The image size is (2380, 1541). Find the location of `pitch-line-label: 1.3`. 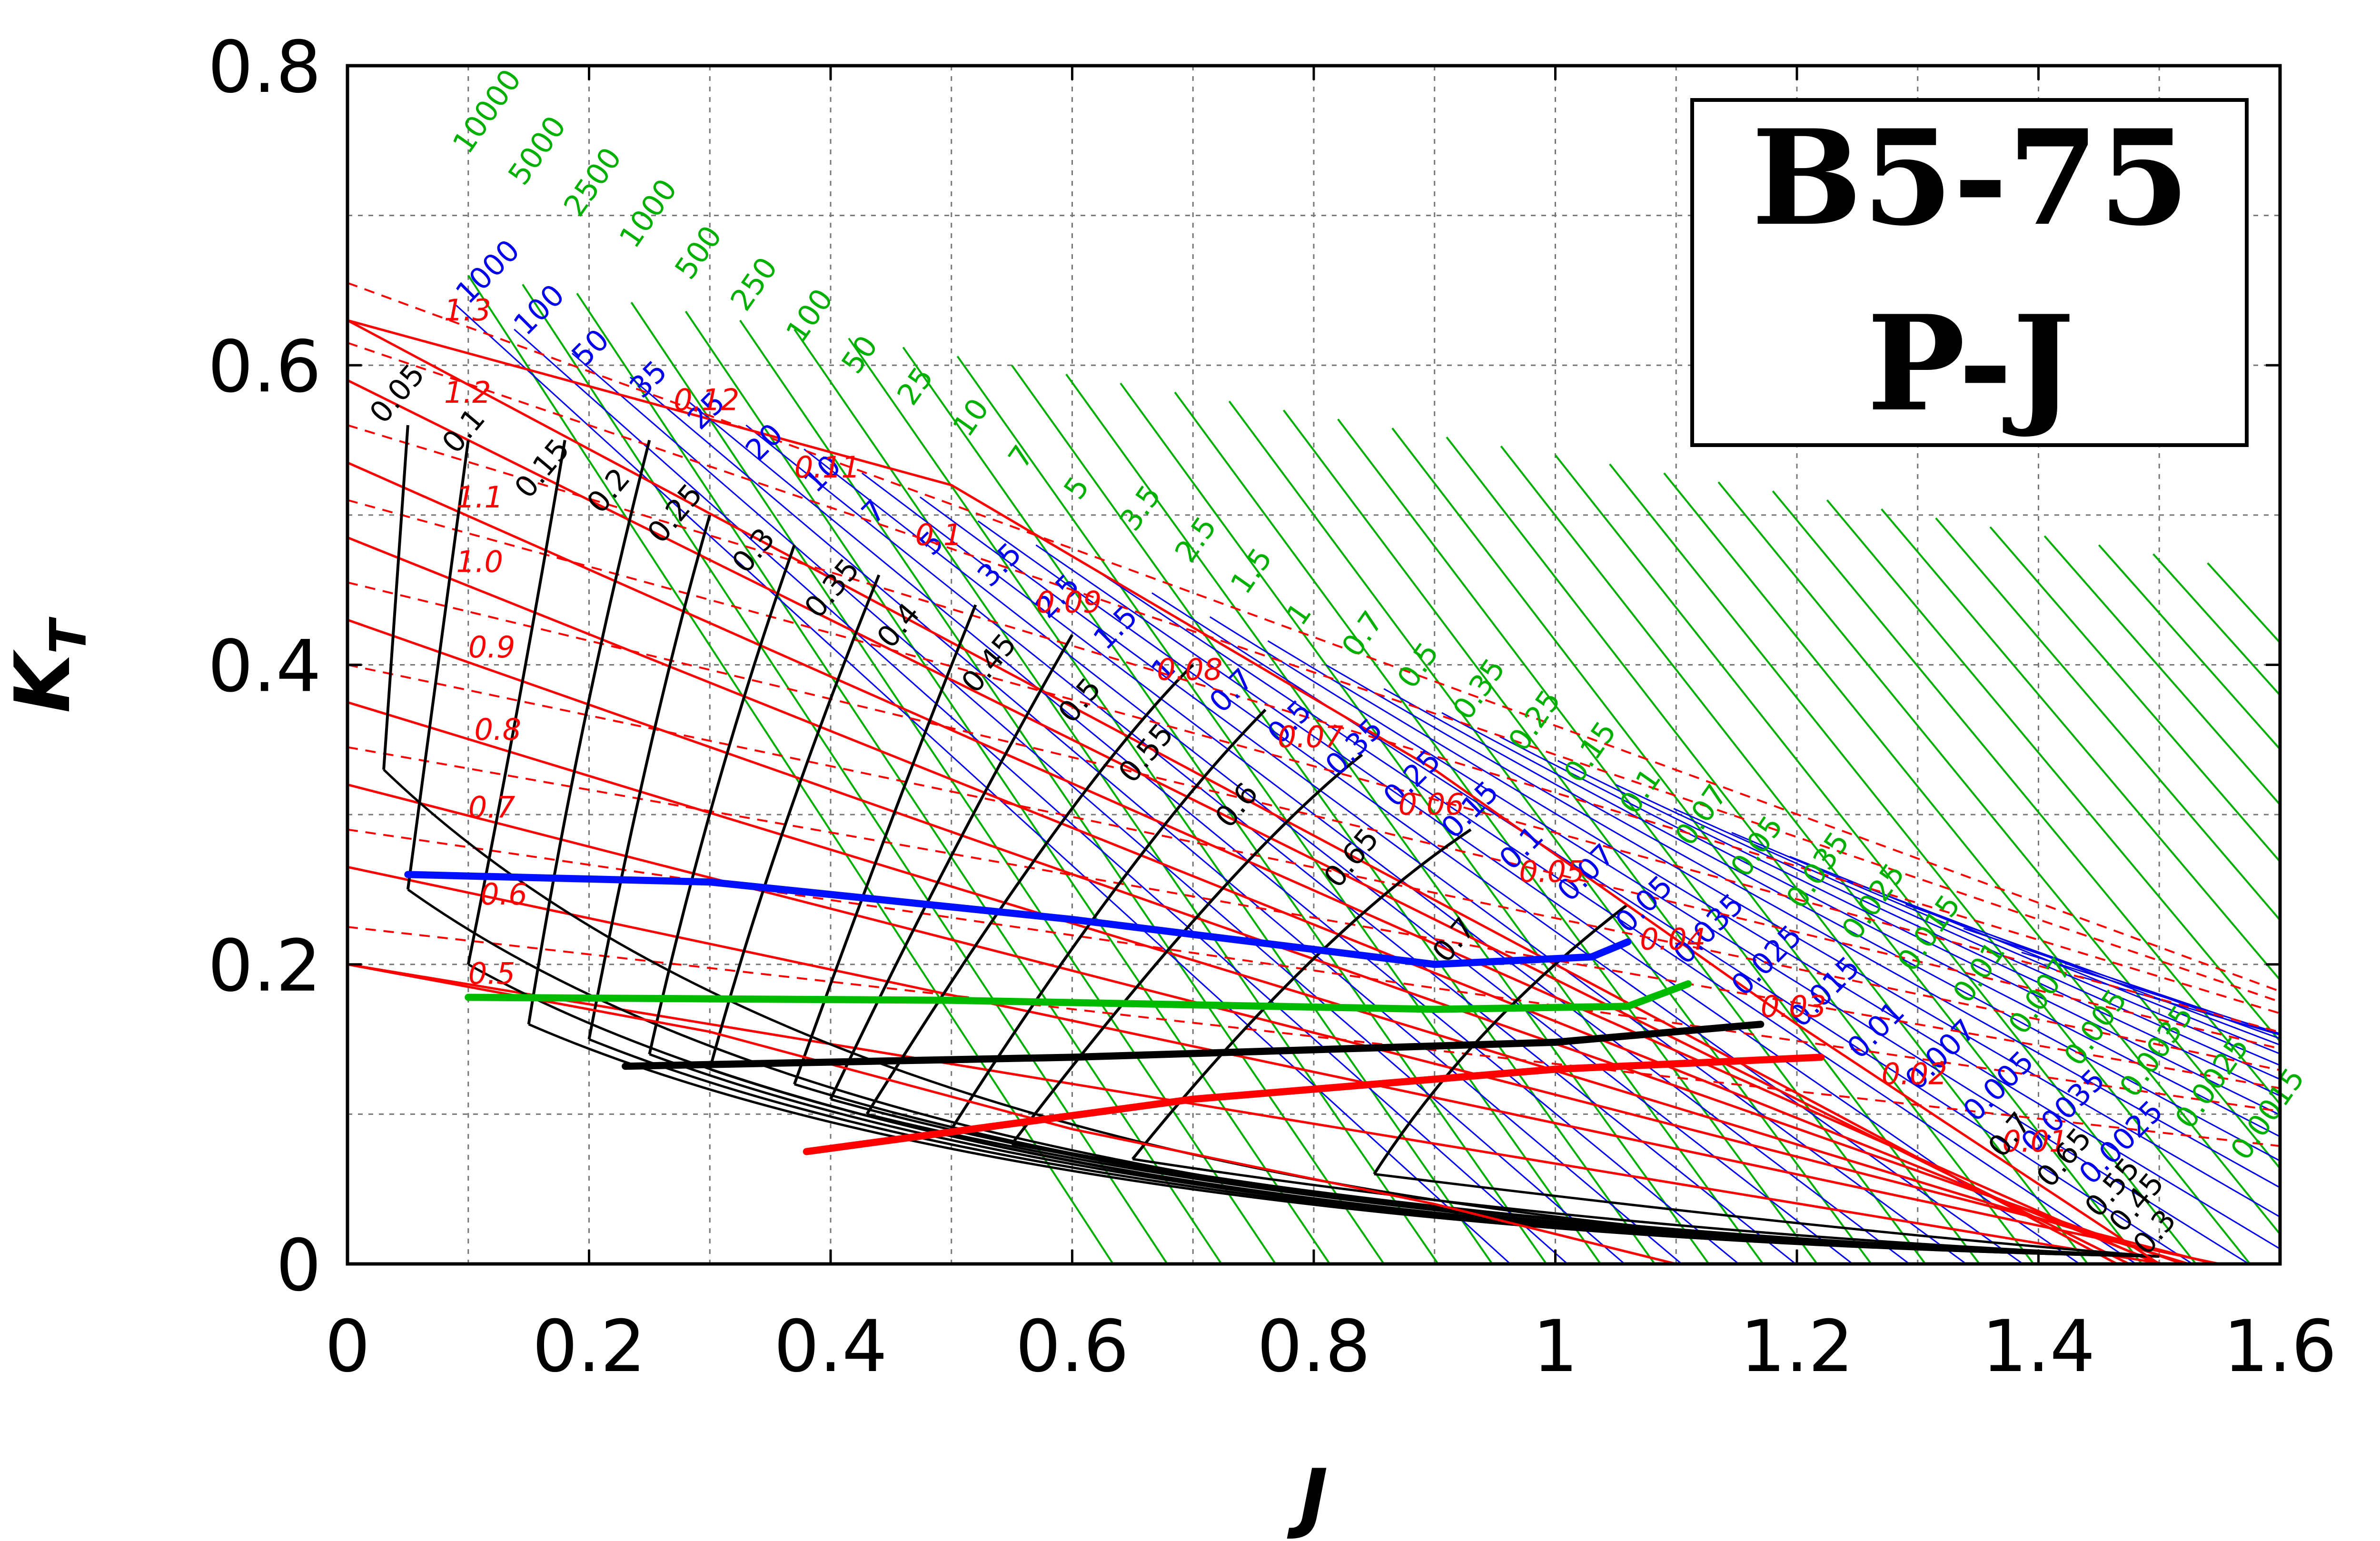

pitch-line-label: 1.3 is located at coordinates (467, 310).